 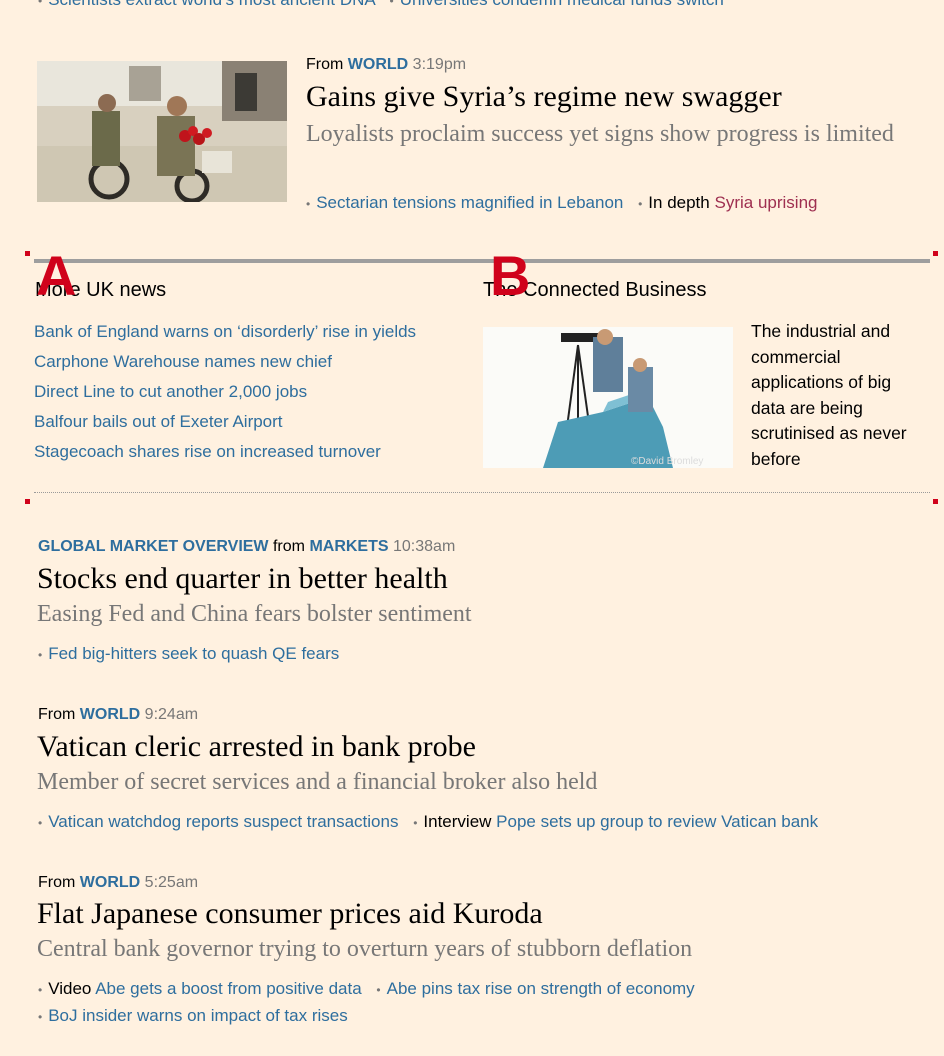 What do you see at coordinates (349, 546) in the screenshot?
I see `section-link: MARKETS` at bounding box center [349, 546].